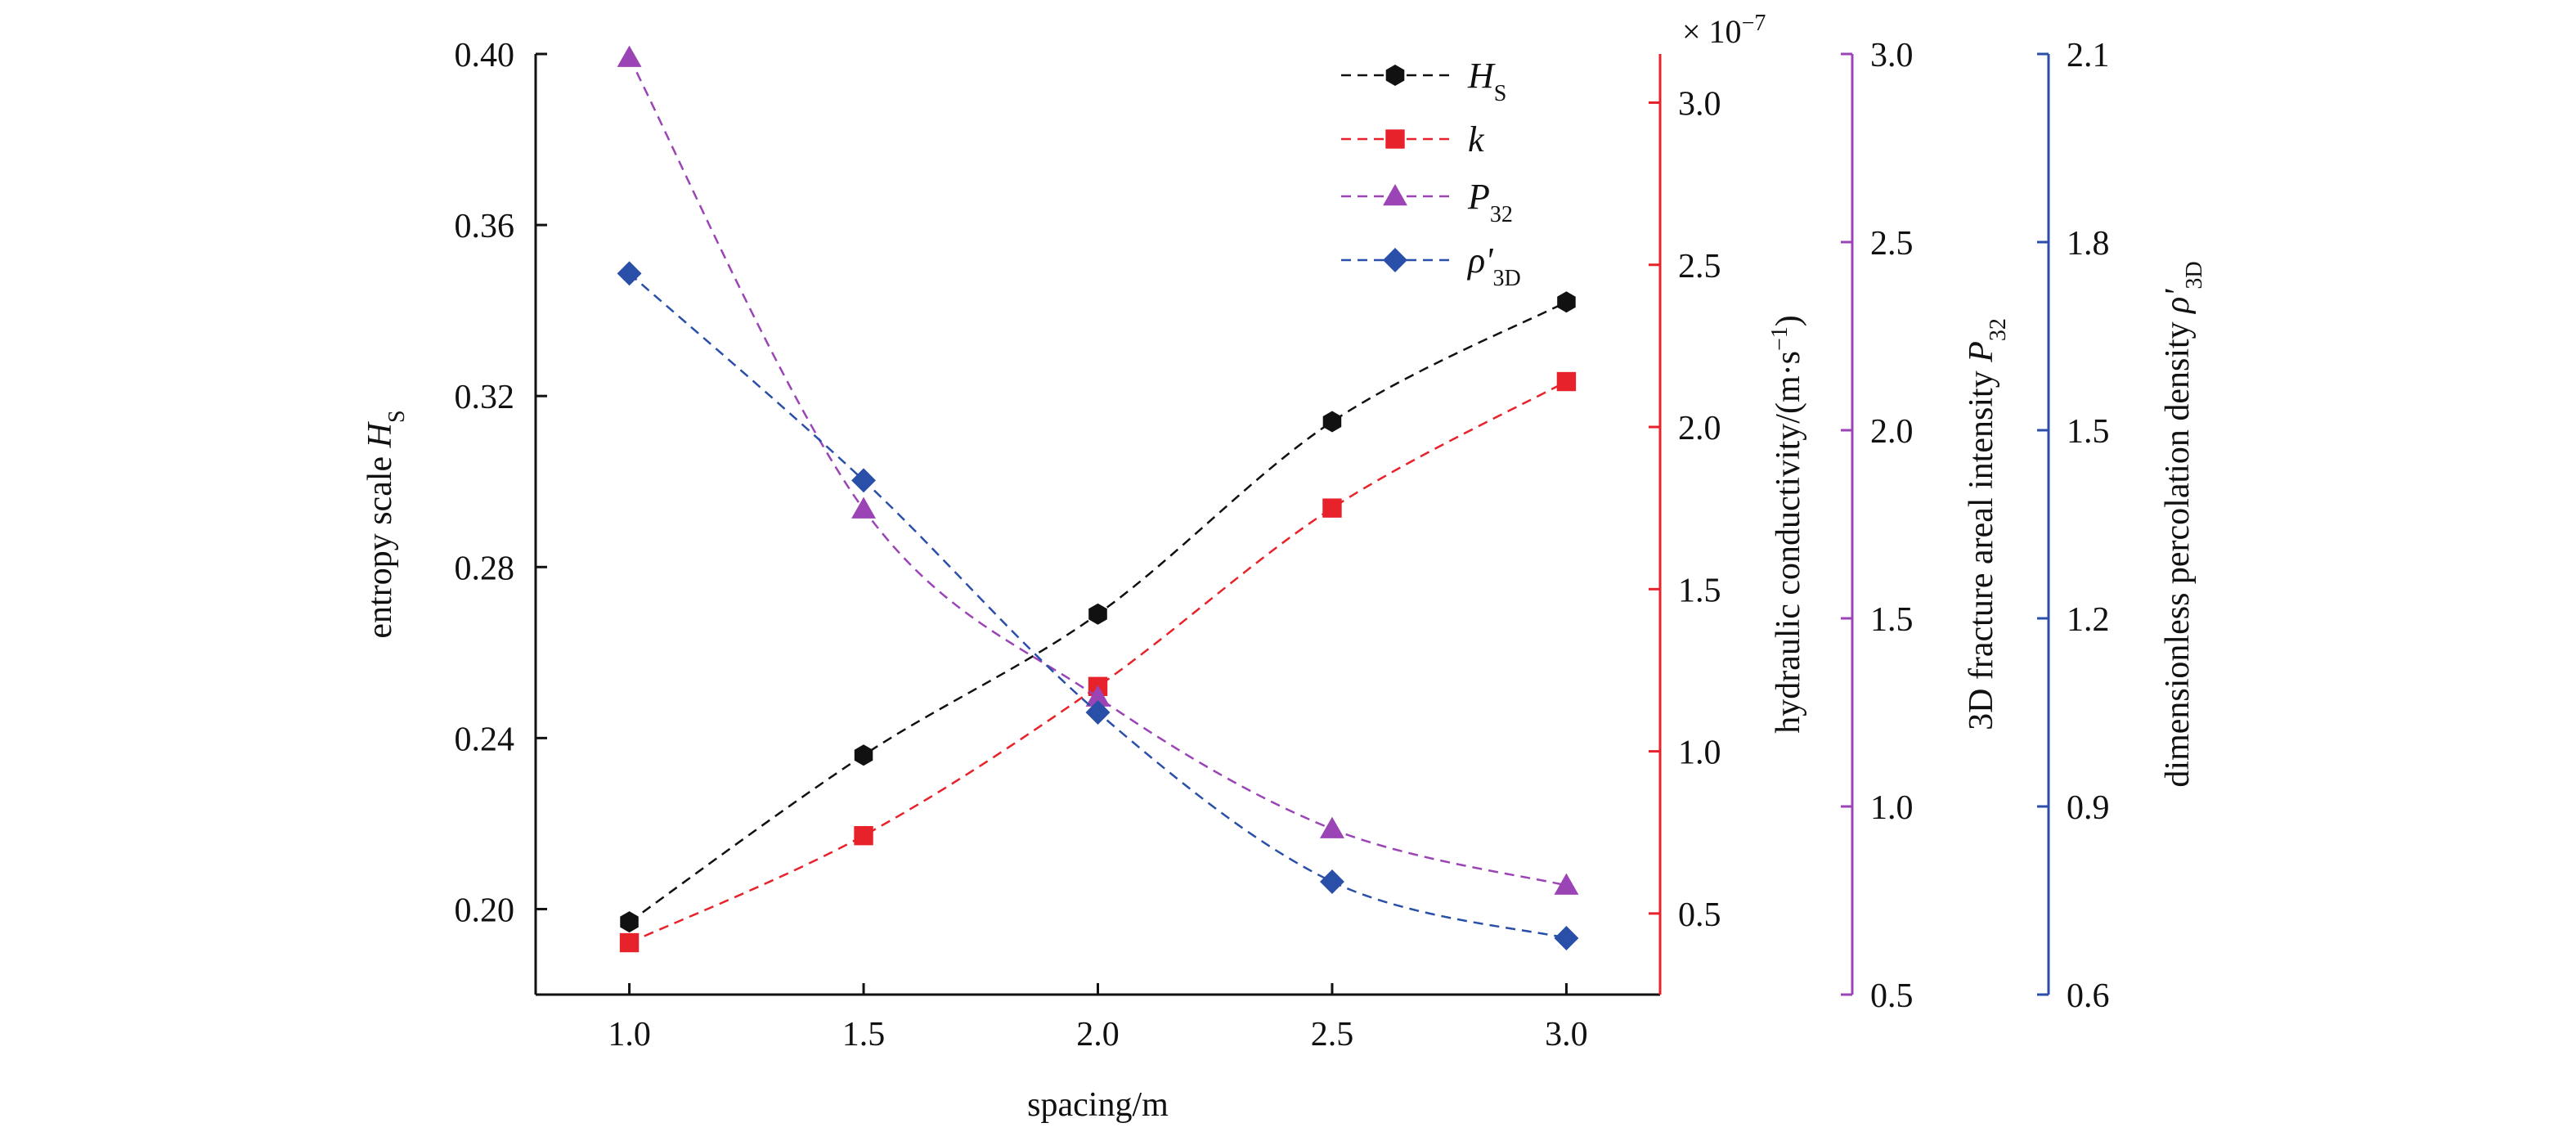  Describe the element at coordinates (1892, 808) in the screenshot. I see `y-tick-label-p32: 1.0` at that location.